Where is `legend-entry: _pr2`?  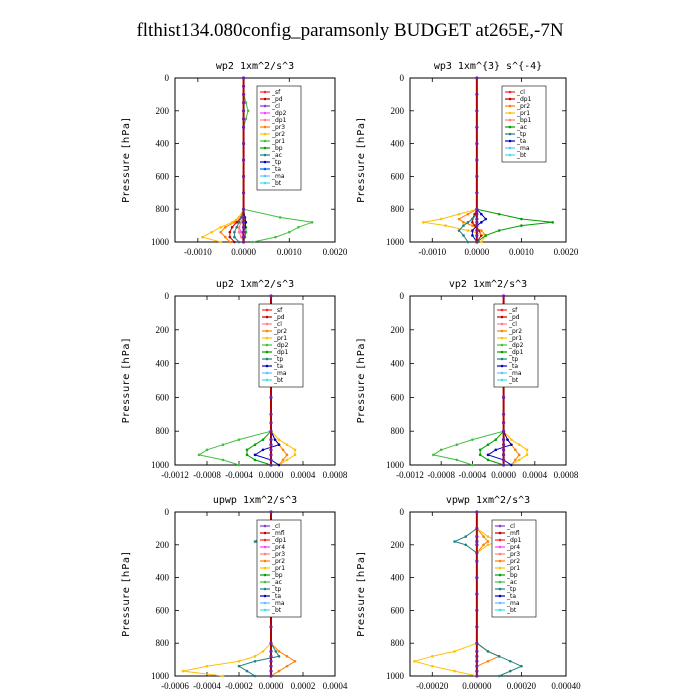 legend-entry: _pr2 is located at coordinates (513, 561).